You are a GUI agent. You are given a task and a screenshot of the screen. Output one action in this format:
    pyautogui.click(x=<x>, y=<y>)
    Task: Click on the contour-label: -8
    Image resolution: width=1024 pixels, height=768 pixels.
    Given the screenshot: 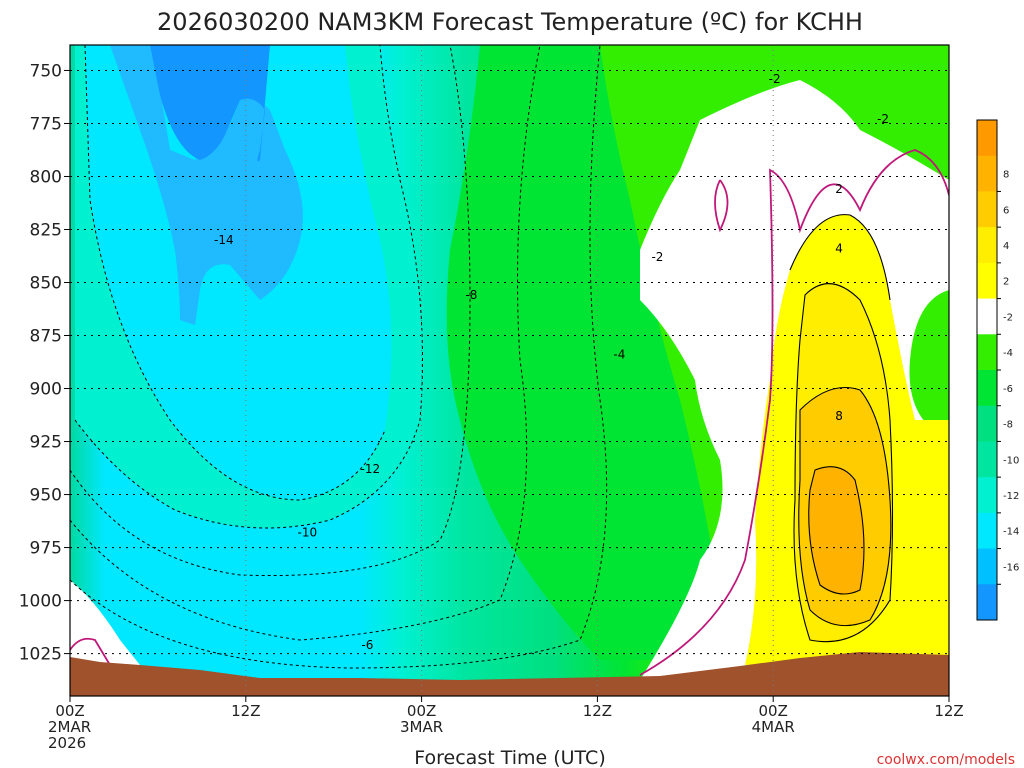 What is the action you would take?
    pyautogui.click(x=471, y=295)
    